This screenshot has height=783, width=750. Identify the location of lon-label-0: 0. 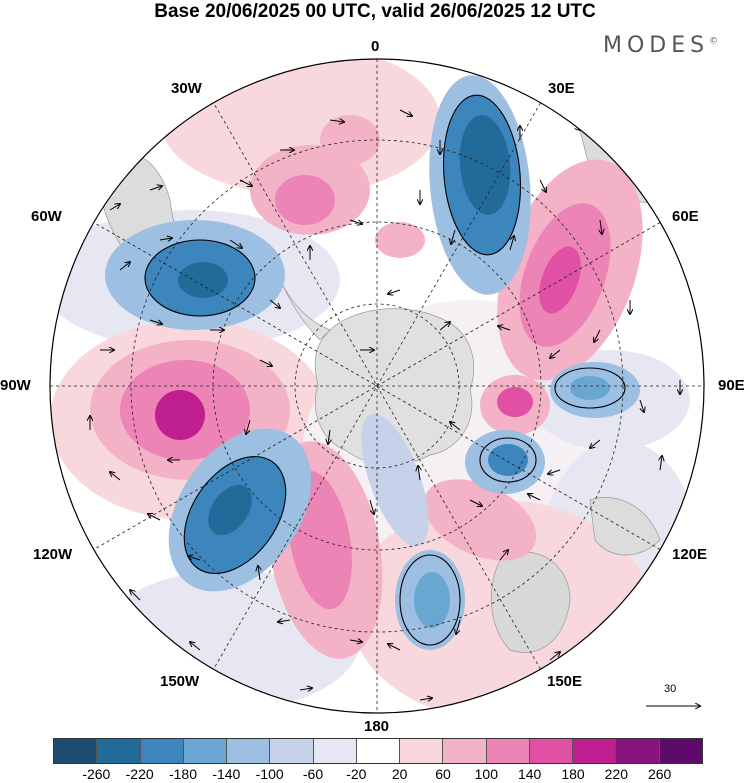
(375, 46).